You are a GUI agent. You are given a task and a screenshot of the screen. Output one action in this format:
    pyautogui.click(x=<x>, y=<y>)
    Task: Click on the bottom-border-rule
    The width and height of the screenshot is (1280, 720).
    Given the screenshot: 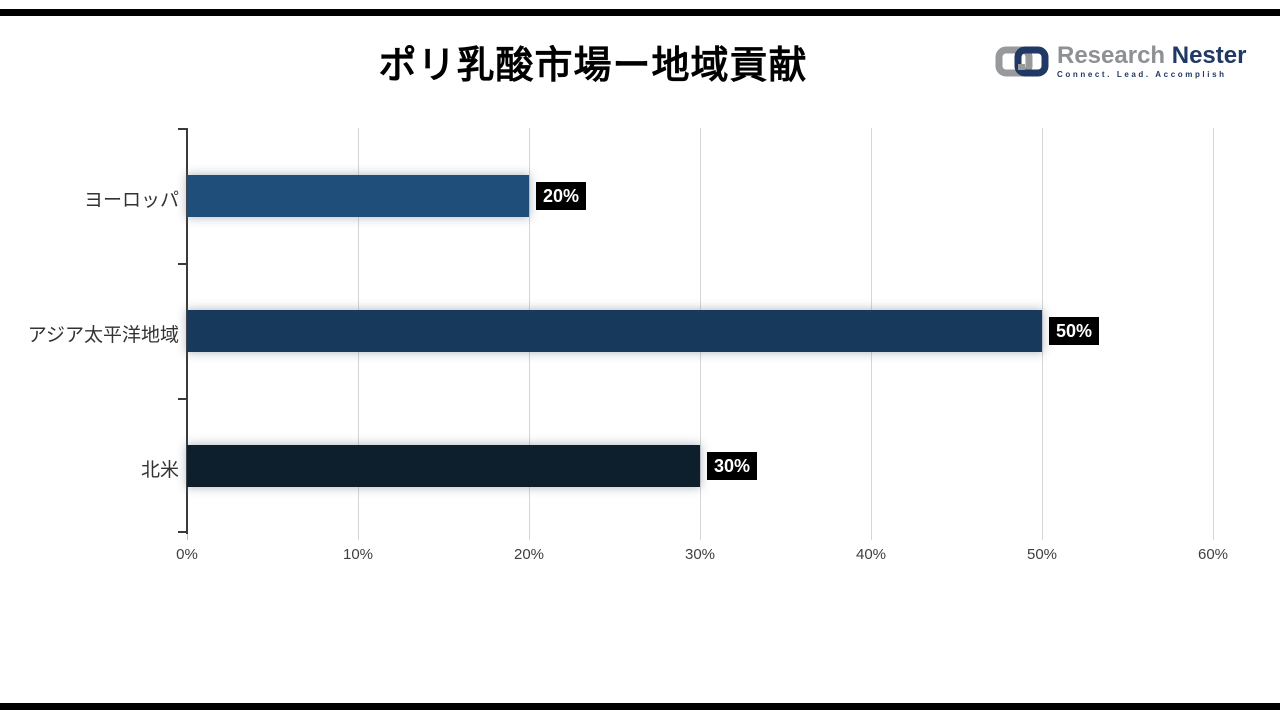 What is the action you would take?
    pyautogui.click(x=640, y=706)
    